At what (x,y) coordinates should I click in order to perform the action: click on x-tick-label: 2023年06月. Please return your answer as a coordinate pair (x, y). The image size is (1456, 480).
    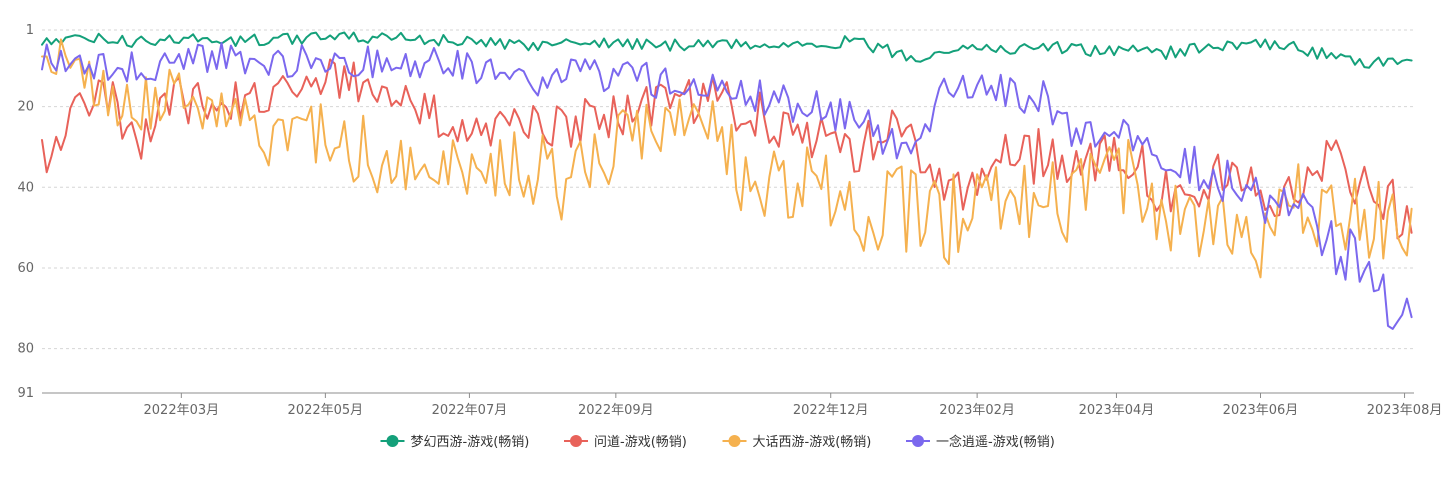
    Looking at the image, I should click on (1261, 410).